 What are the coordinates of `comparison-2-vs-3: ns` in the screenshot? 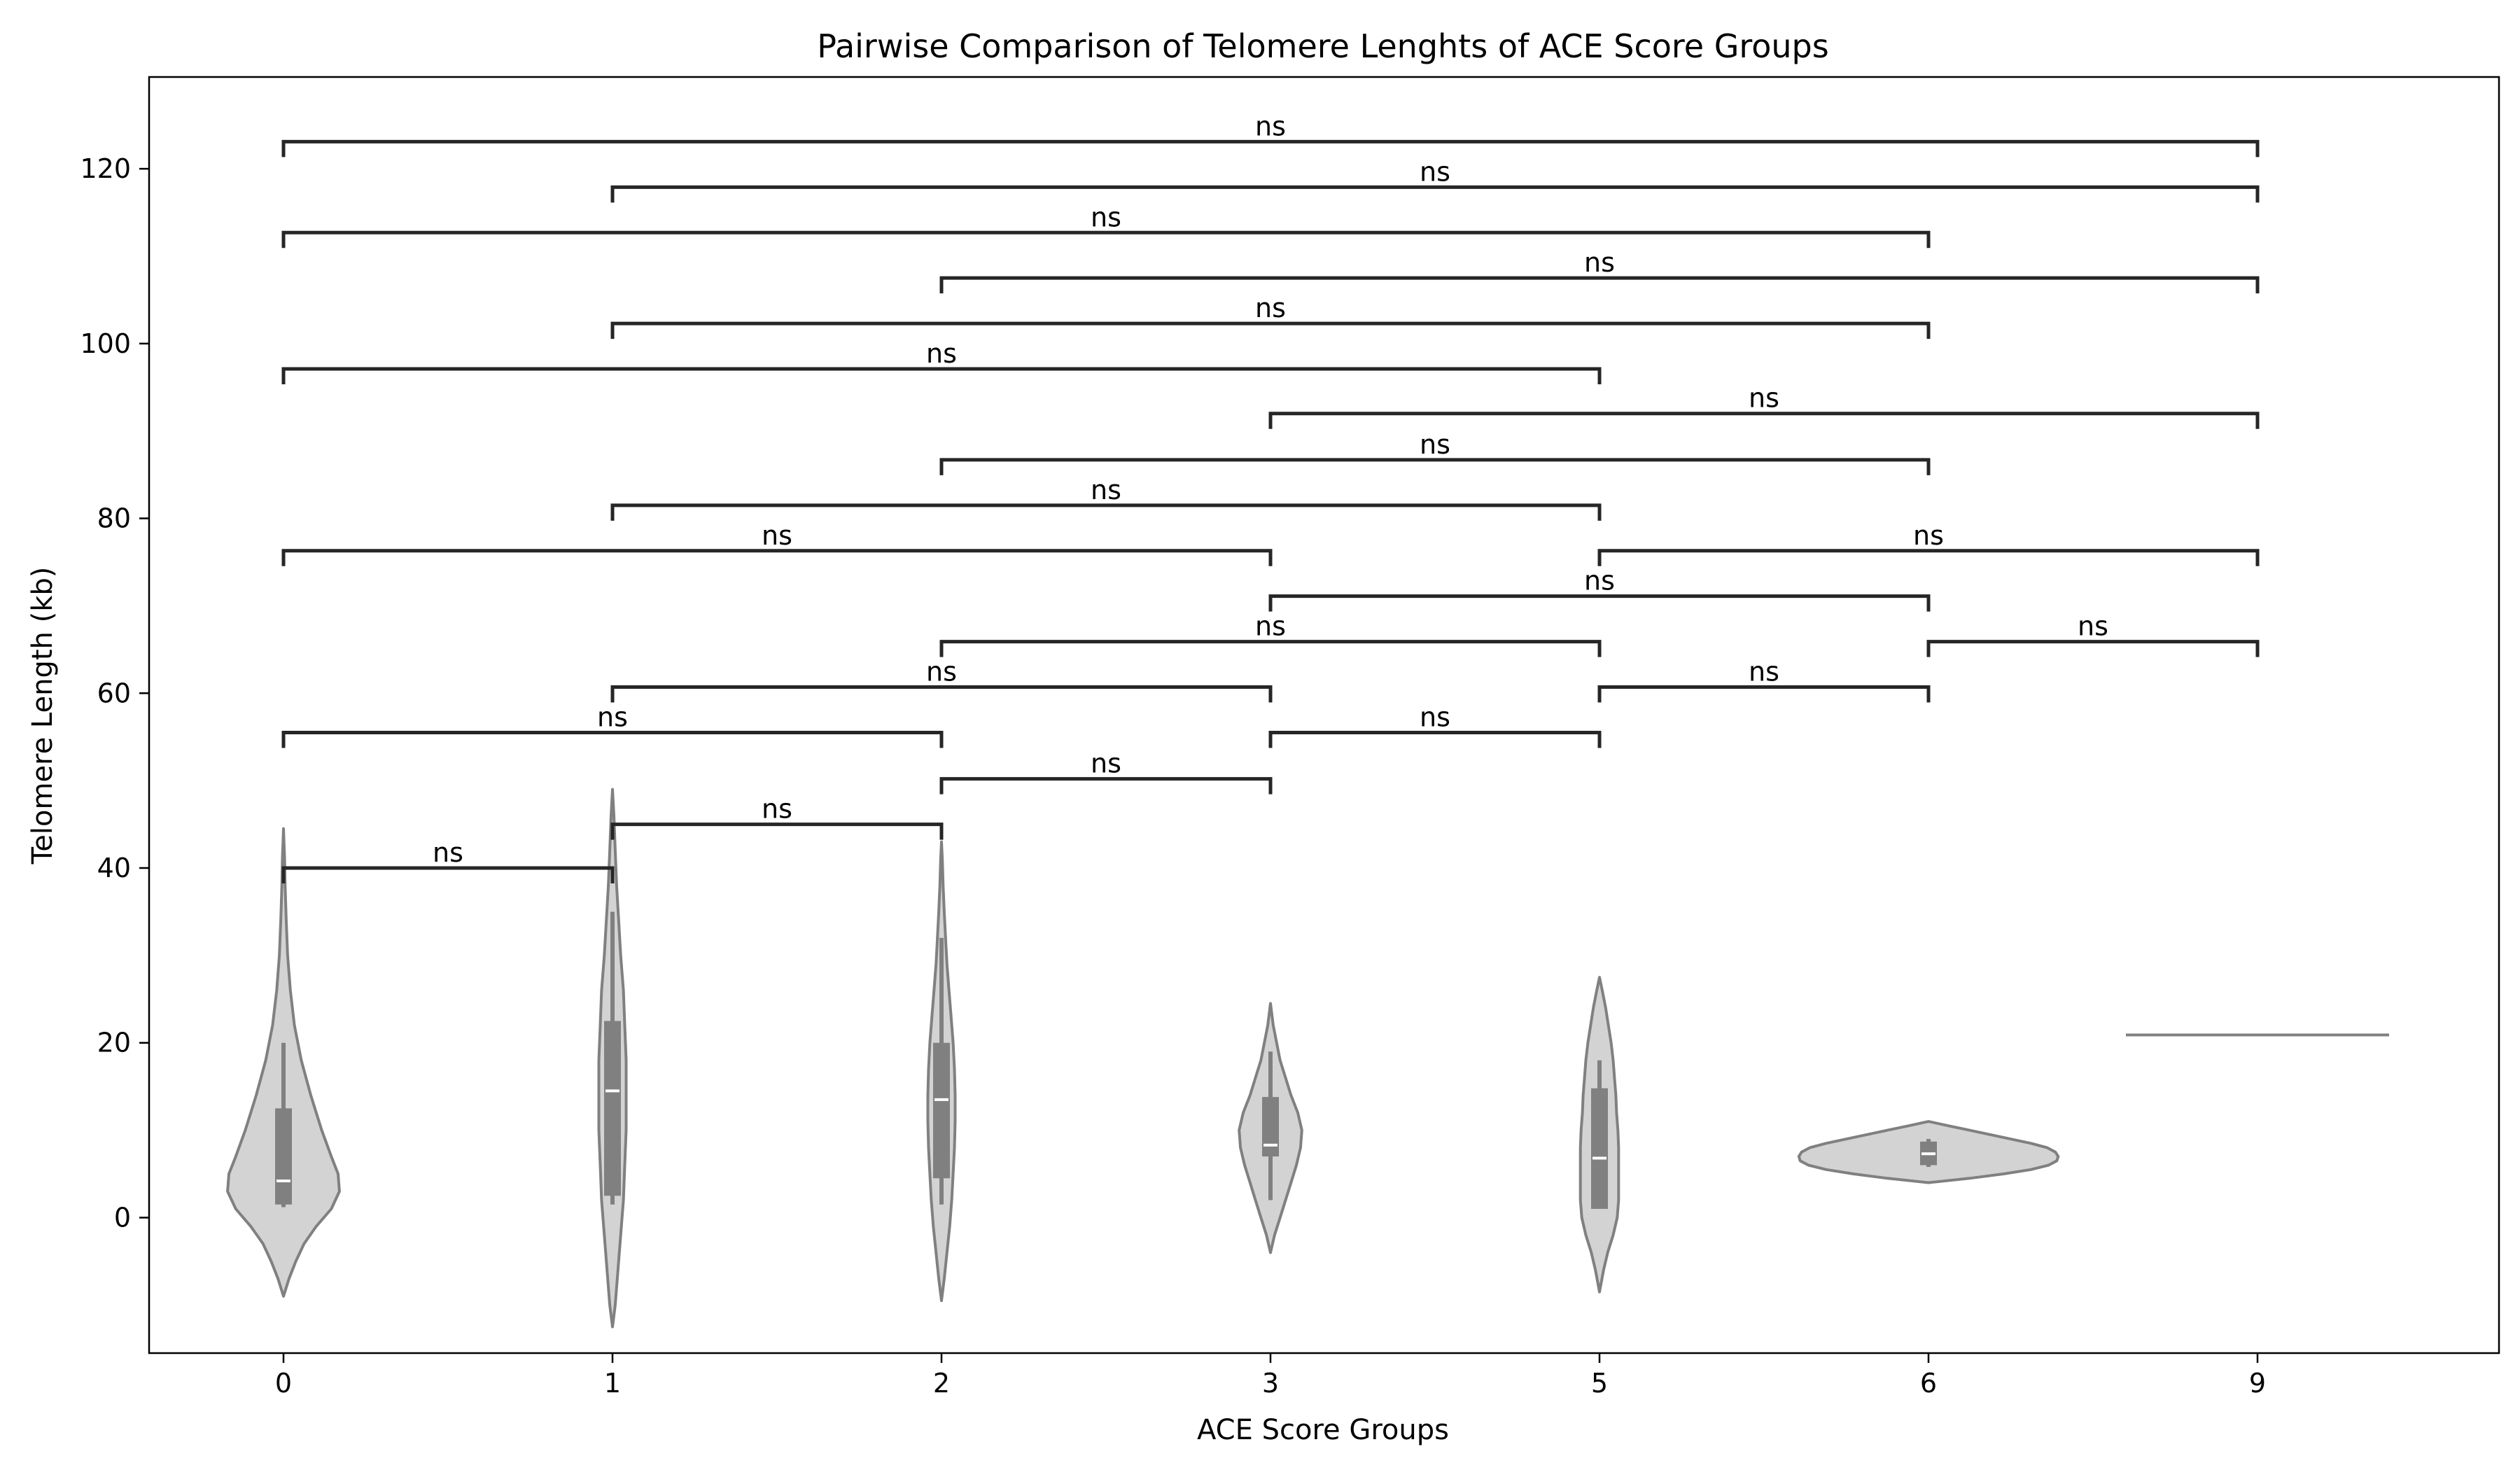 It's located at (1106, 771).